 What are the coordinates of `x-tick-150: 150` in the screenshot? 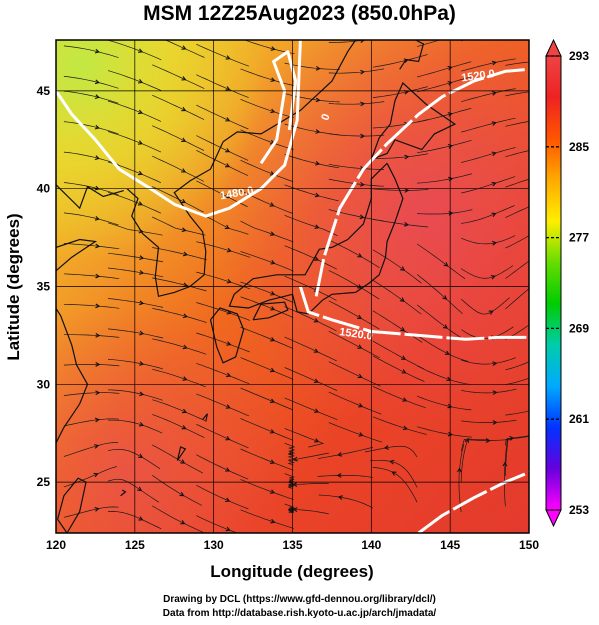 It's located at (529, 545).